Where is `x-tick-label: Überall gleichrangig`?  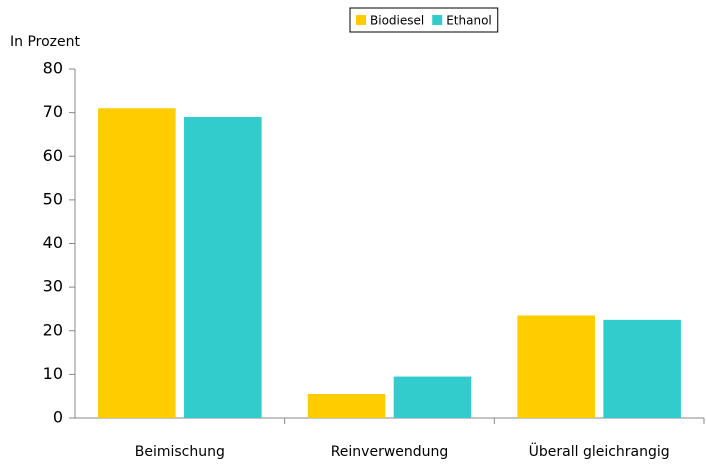
x-tick-label: Überall gleichrangig is located at coordinates (599, 451).